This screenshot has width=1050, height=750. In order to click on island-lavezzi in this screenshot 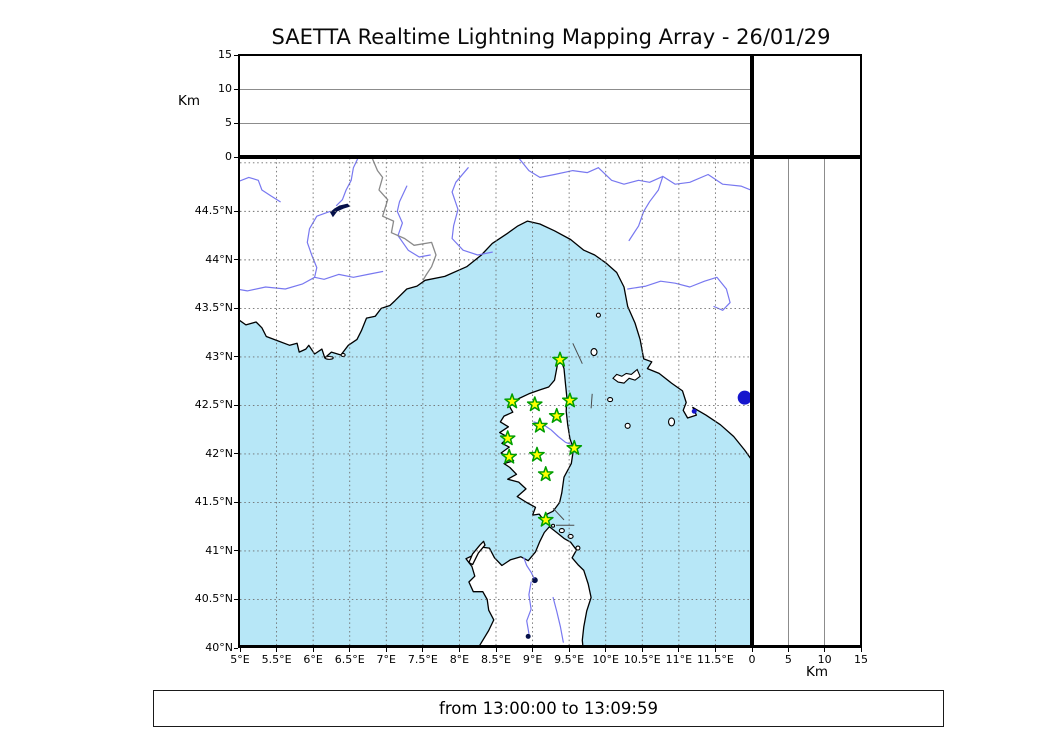, I will do `click(553, 525)`.